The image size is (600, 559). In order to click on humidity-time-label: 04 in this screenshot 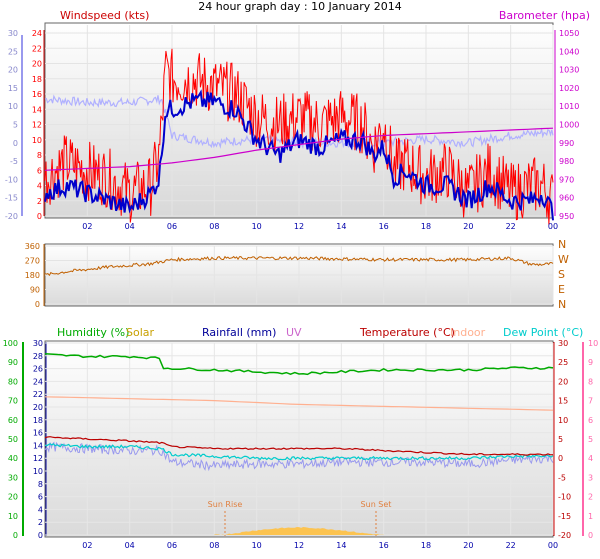, I will do `click(130, 545)`.